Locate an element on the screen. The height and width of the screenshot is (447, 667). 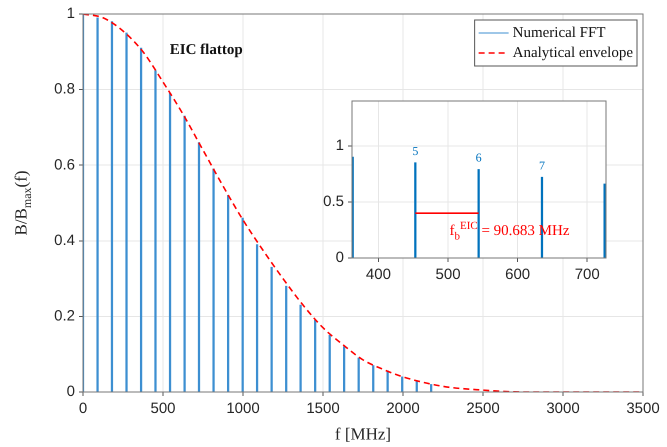
x-tick-label: 3500 is located at coordinates (643, 409).